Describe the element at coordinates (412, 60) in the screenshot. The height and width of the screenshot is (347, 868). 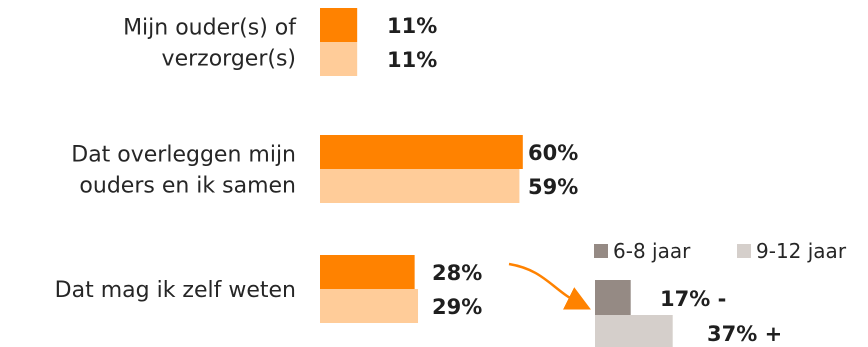
I see `value-label-light: 11%` at that location.